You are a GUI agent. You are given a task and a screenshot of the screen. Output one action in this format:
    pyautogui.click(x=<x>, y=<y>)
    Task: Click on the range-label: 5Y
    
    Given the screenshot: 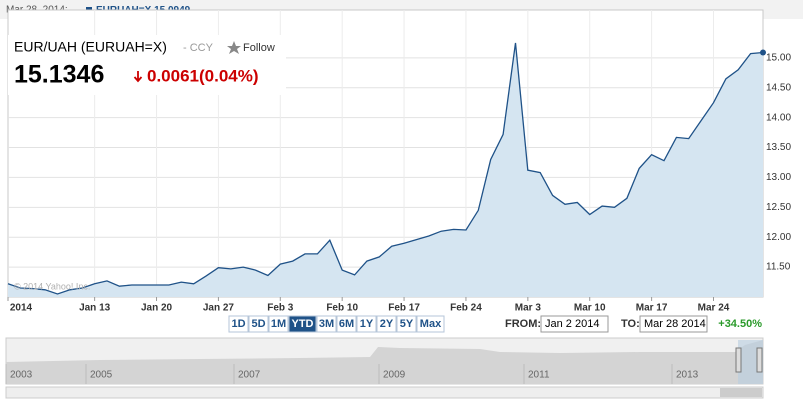 What is the action you would take?
    pyautogui.click(x=407, y=324)
    